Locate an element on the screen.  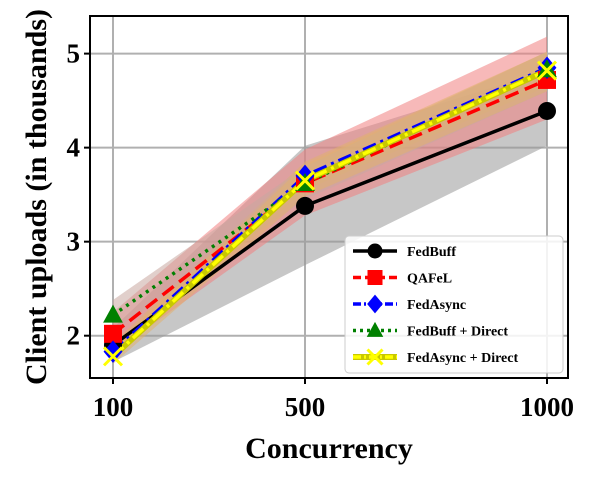
x-tick-label: 100 is located at coordinates (113, 407).